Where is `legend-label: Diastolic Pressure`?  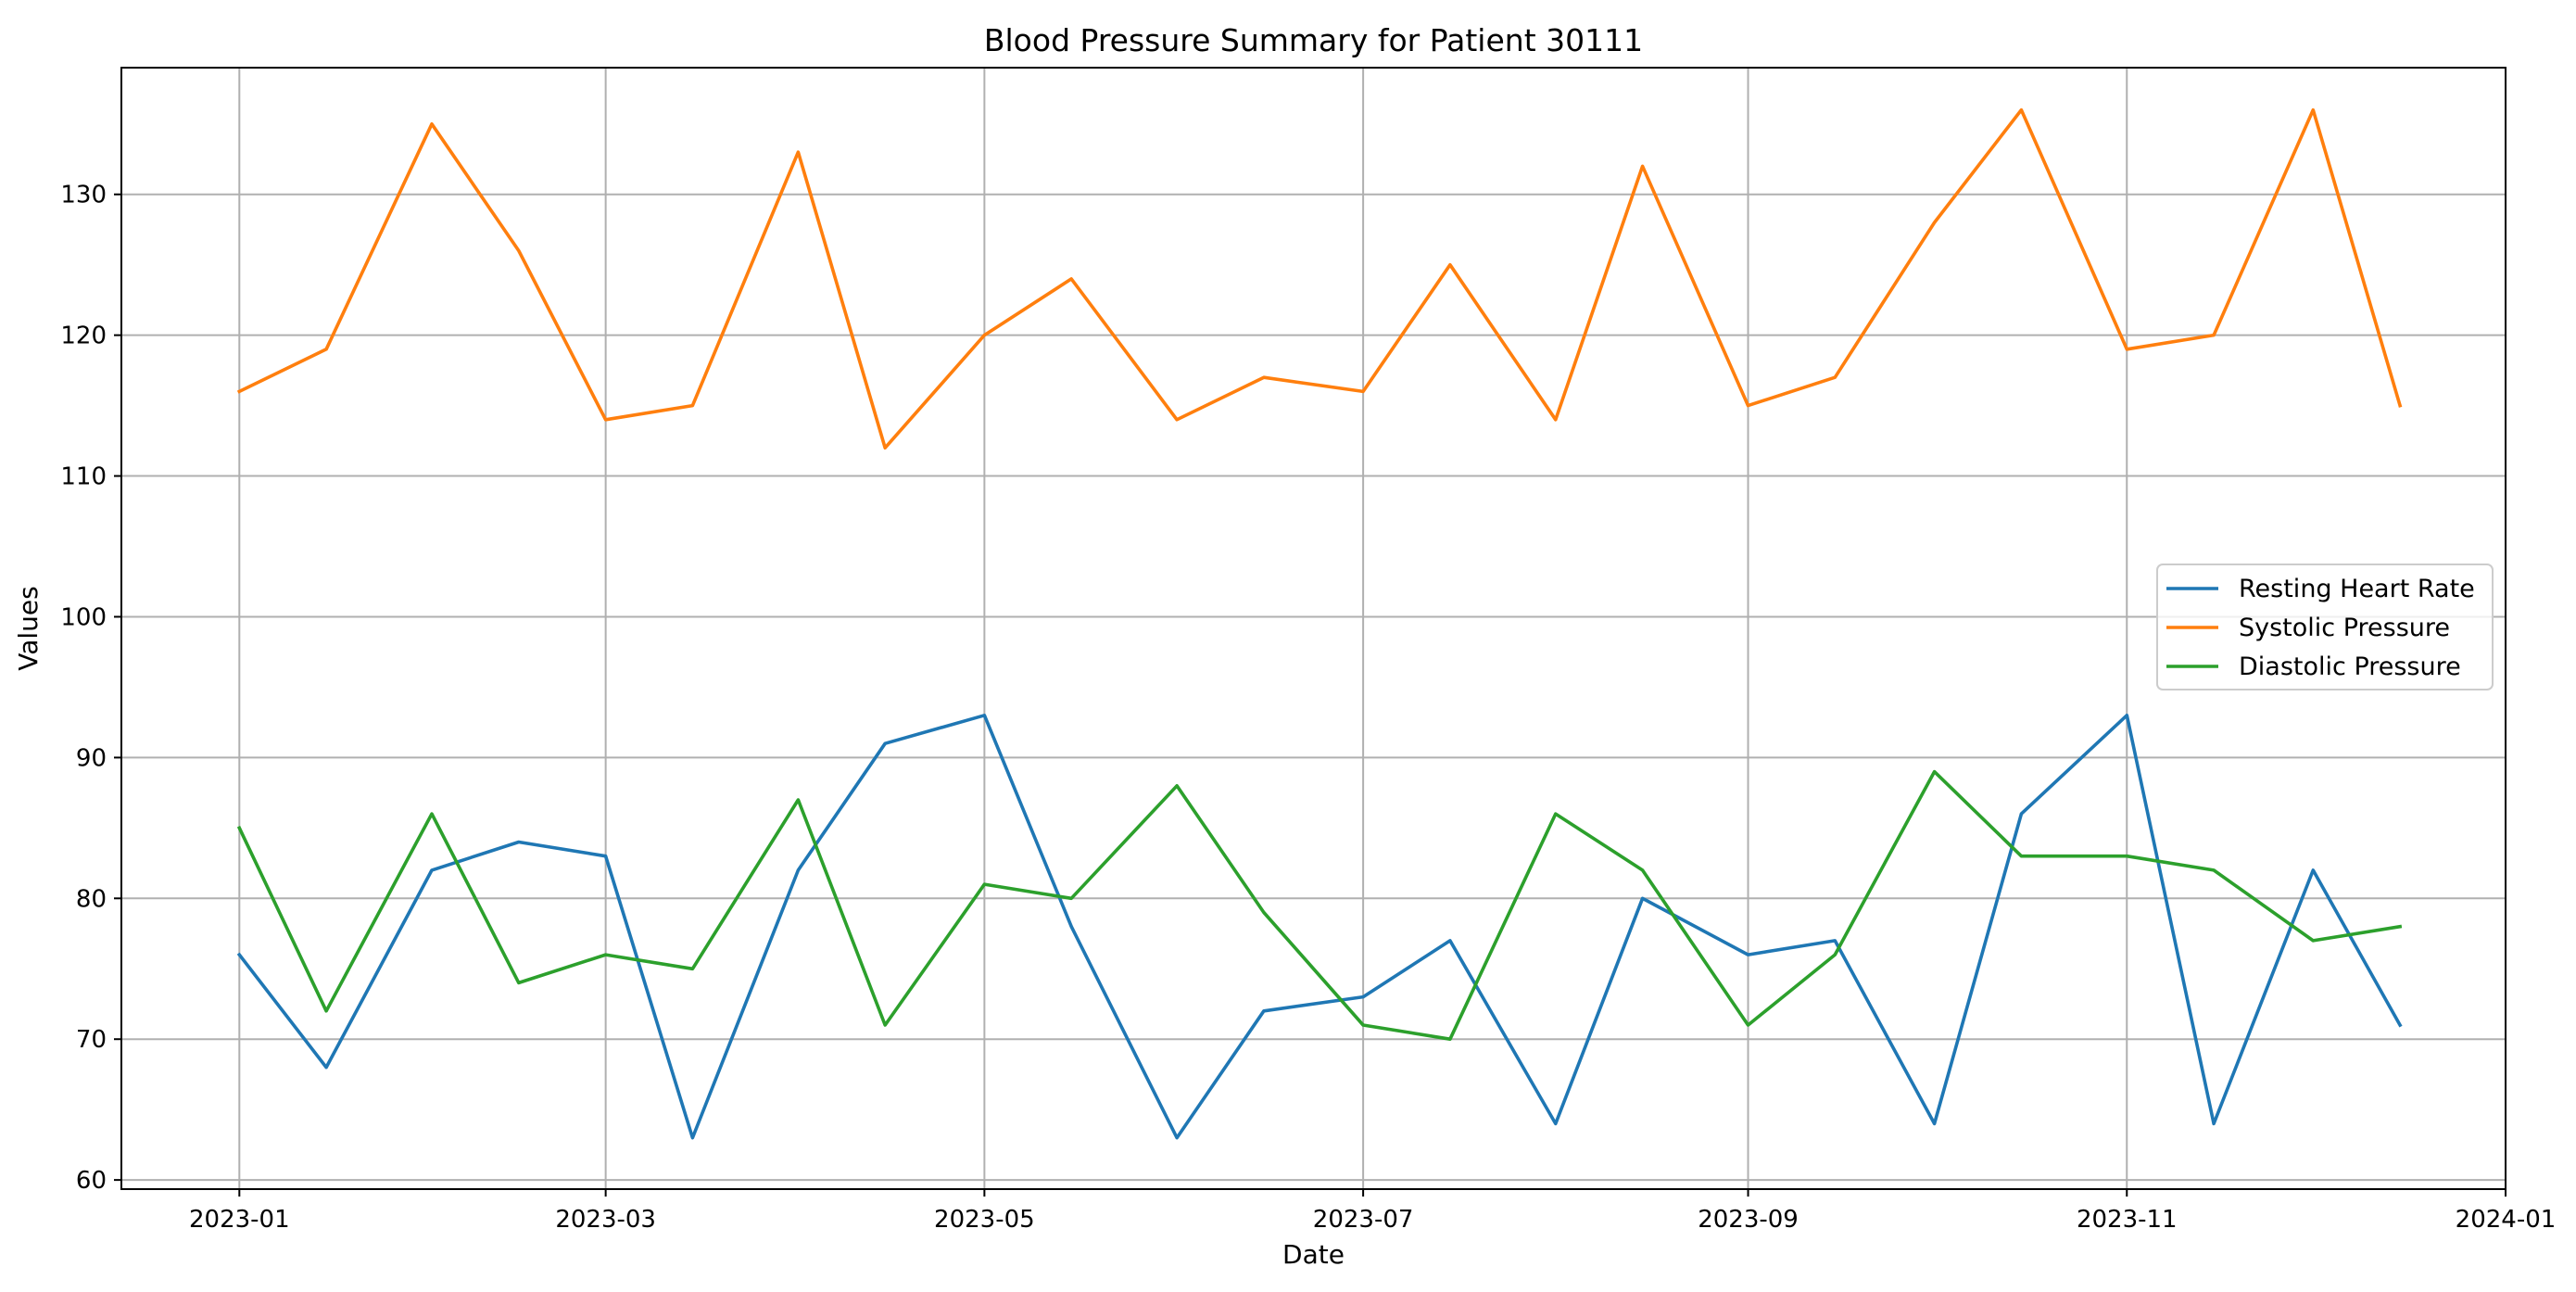
legend-label: Diastolic Pressure is located at coordinates (2350, 666).